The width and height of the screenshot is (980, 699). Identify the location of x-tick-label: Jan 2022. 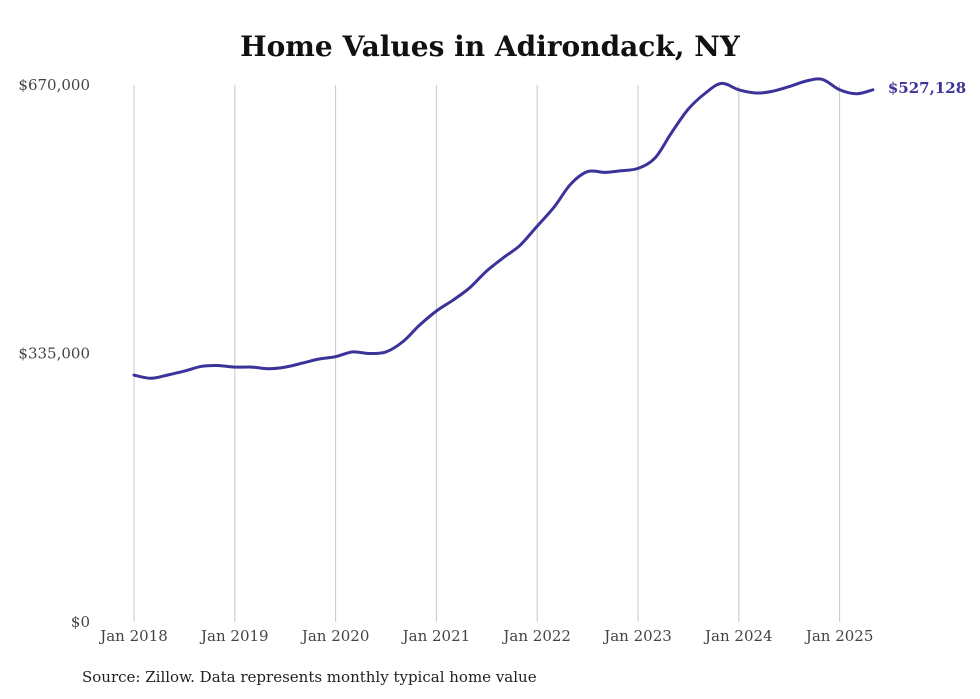
(536, 636).